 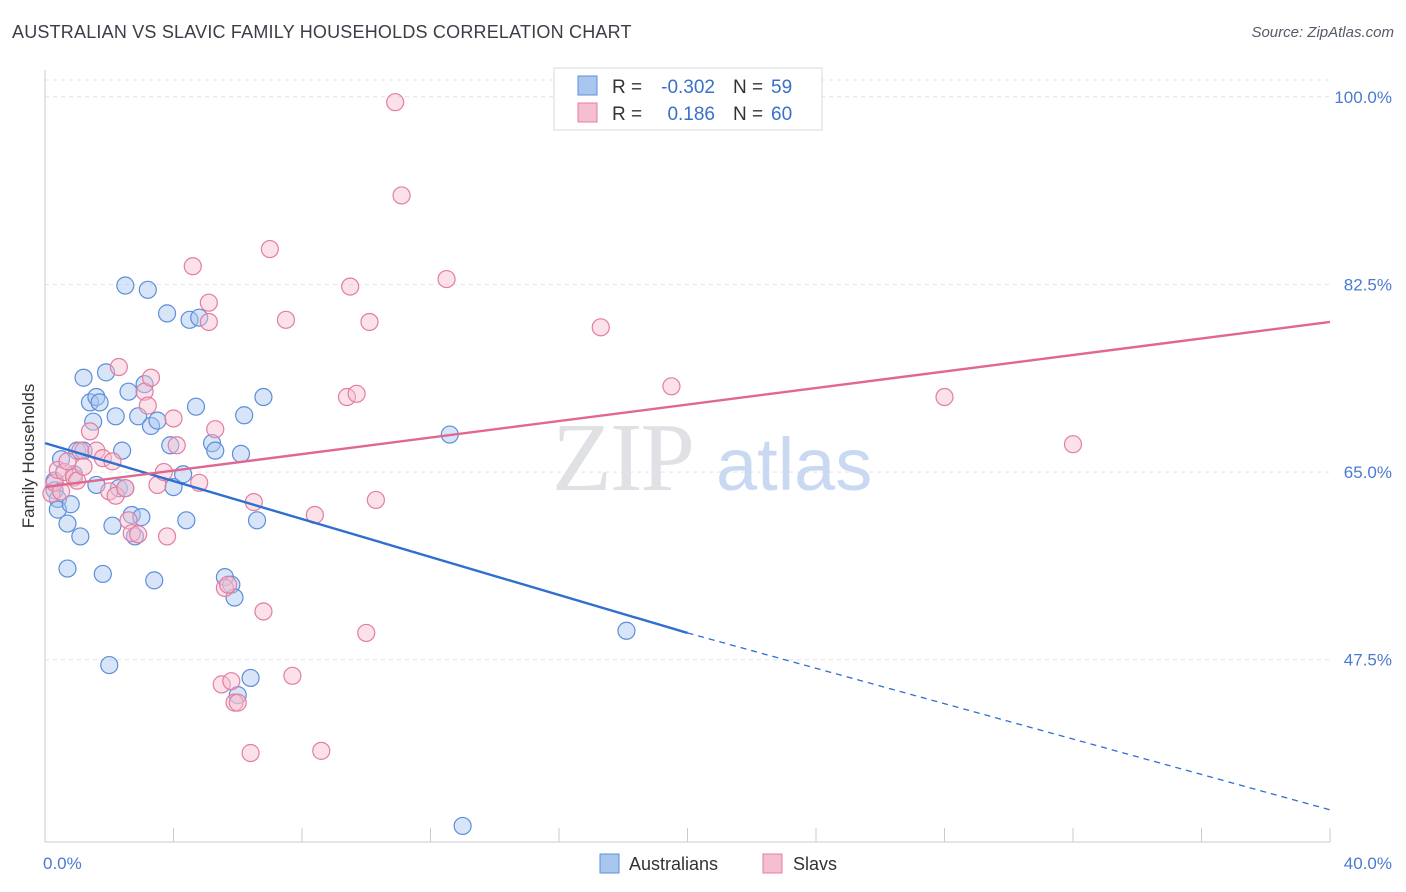 I want to click on legend: Australians Slavs, so click(x=718, y=863).